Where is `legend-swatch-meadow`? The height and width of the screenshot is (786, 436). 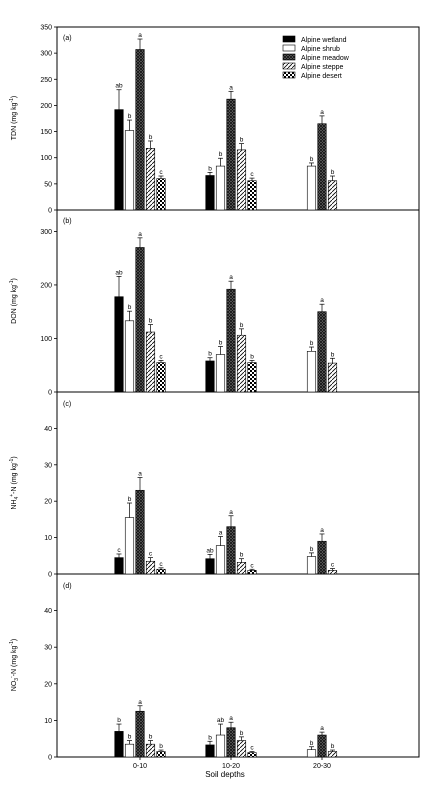
legend-swatch-meadow is located at coordinates (289, 57).